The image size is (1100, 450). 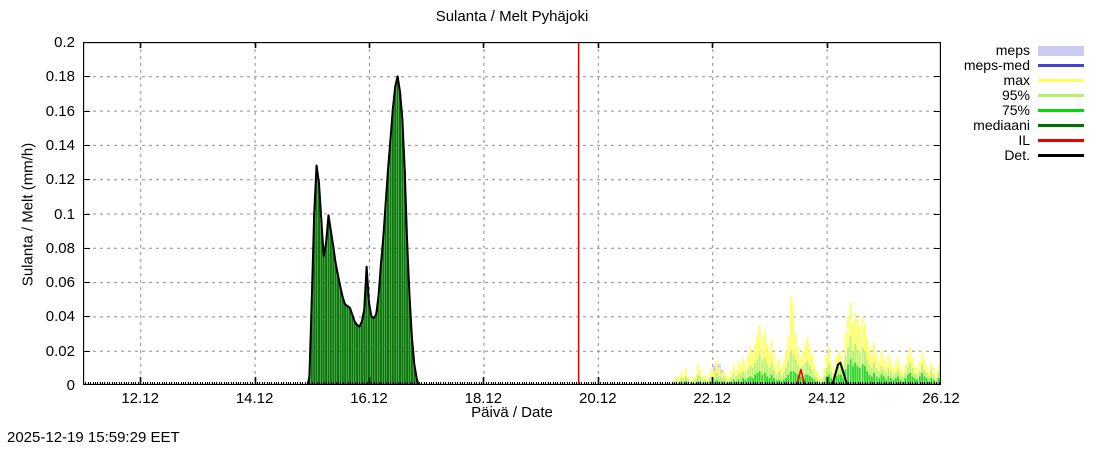 I want to click on x-axis-title: Päivä / Date, so click(x=512, y=412).